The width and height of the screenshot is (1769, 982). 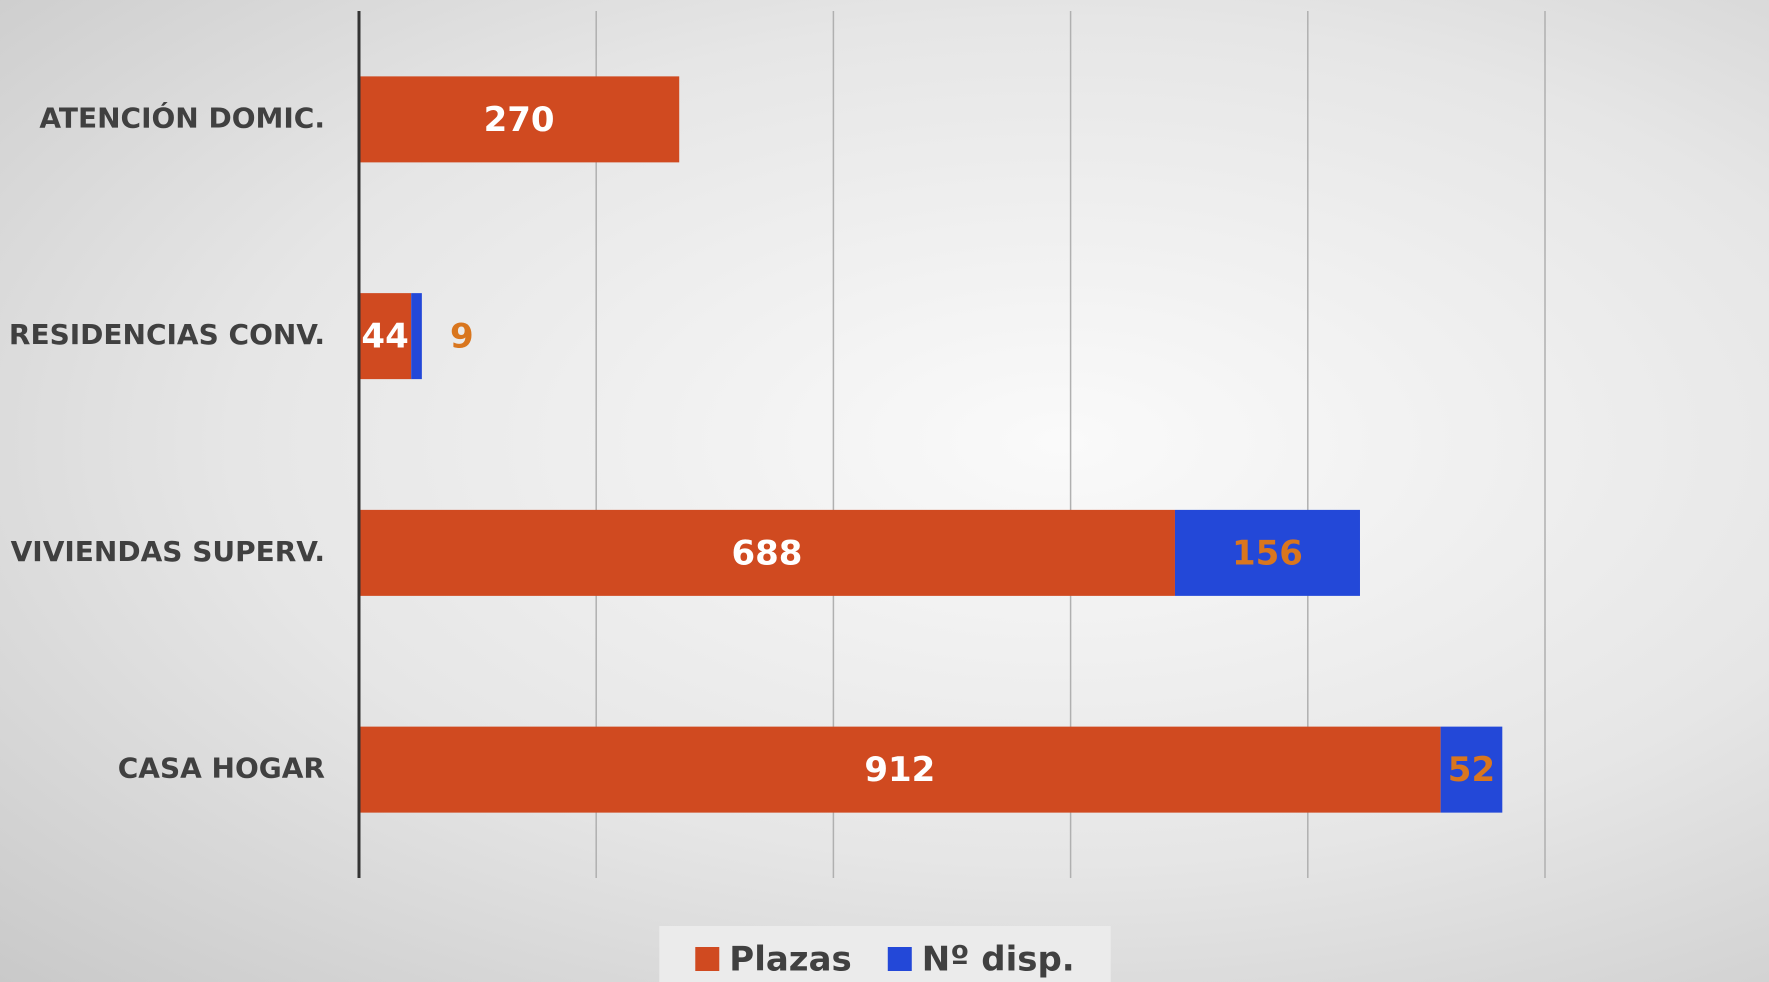 What do you see at coordinates (167, 334) in the screenshot?
I see `category-label: RESIDENCIAS CONV.` at bounding box center [167, 334].